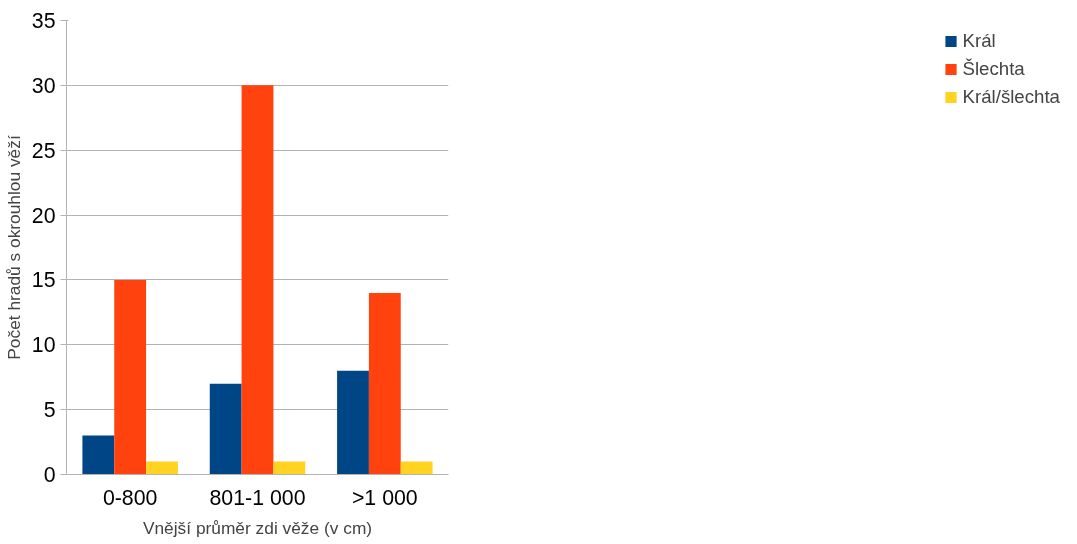 Image resolution: width=1077 pixels, height=544 pixels. I want to click on x-tick-label: 801-1 000, so click(257, 497).